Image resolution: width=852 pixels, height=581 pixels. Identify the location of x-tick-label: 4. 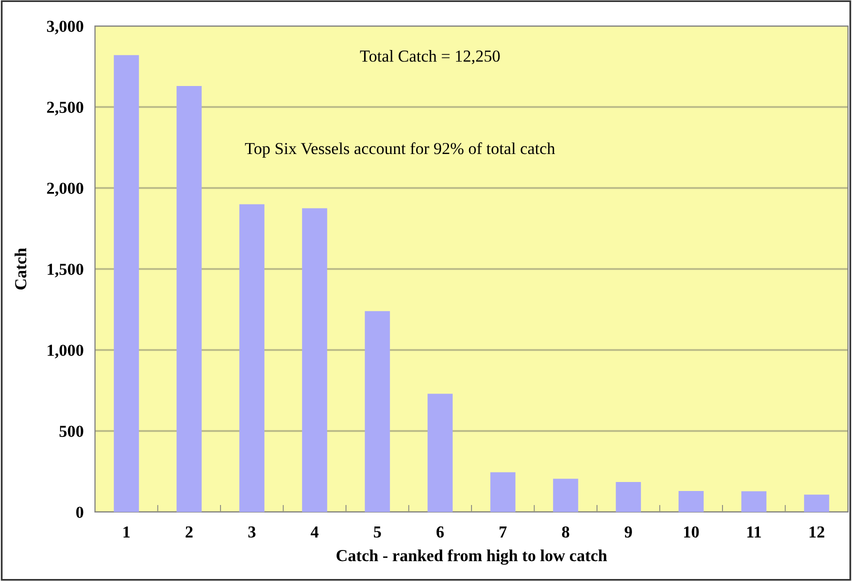
(314, 532).